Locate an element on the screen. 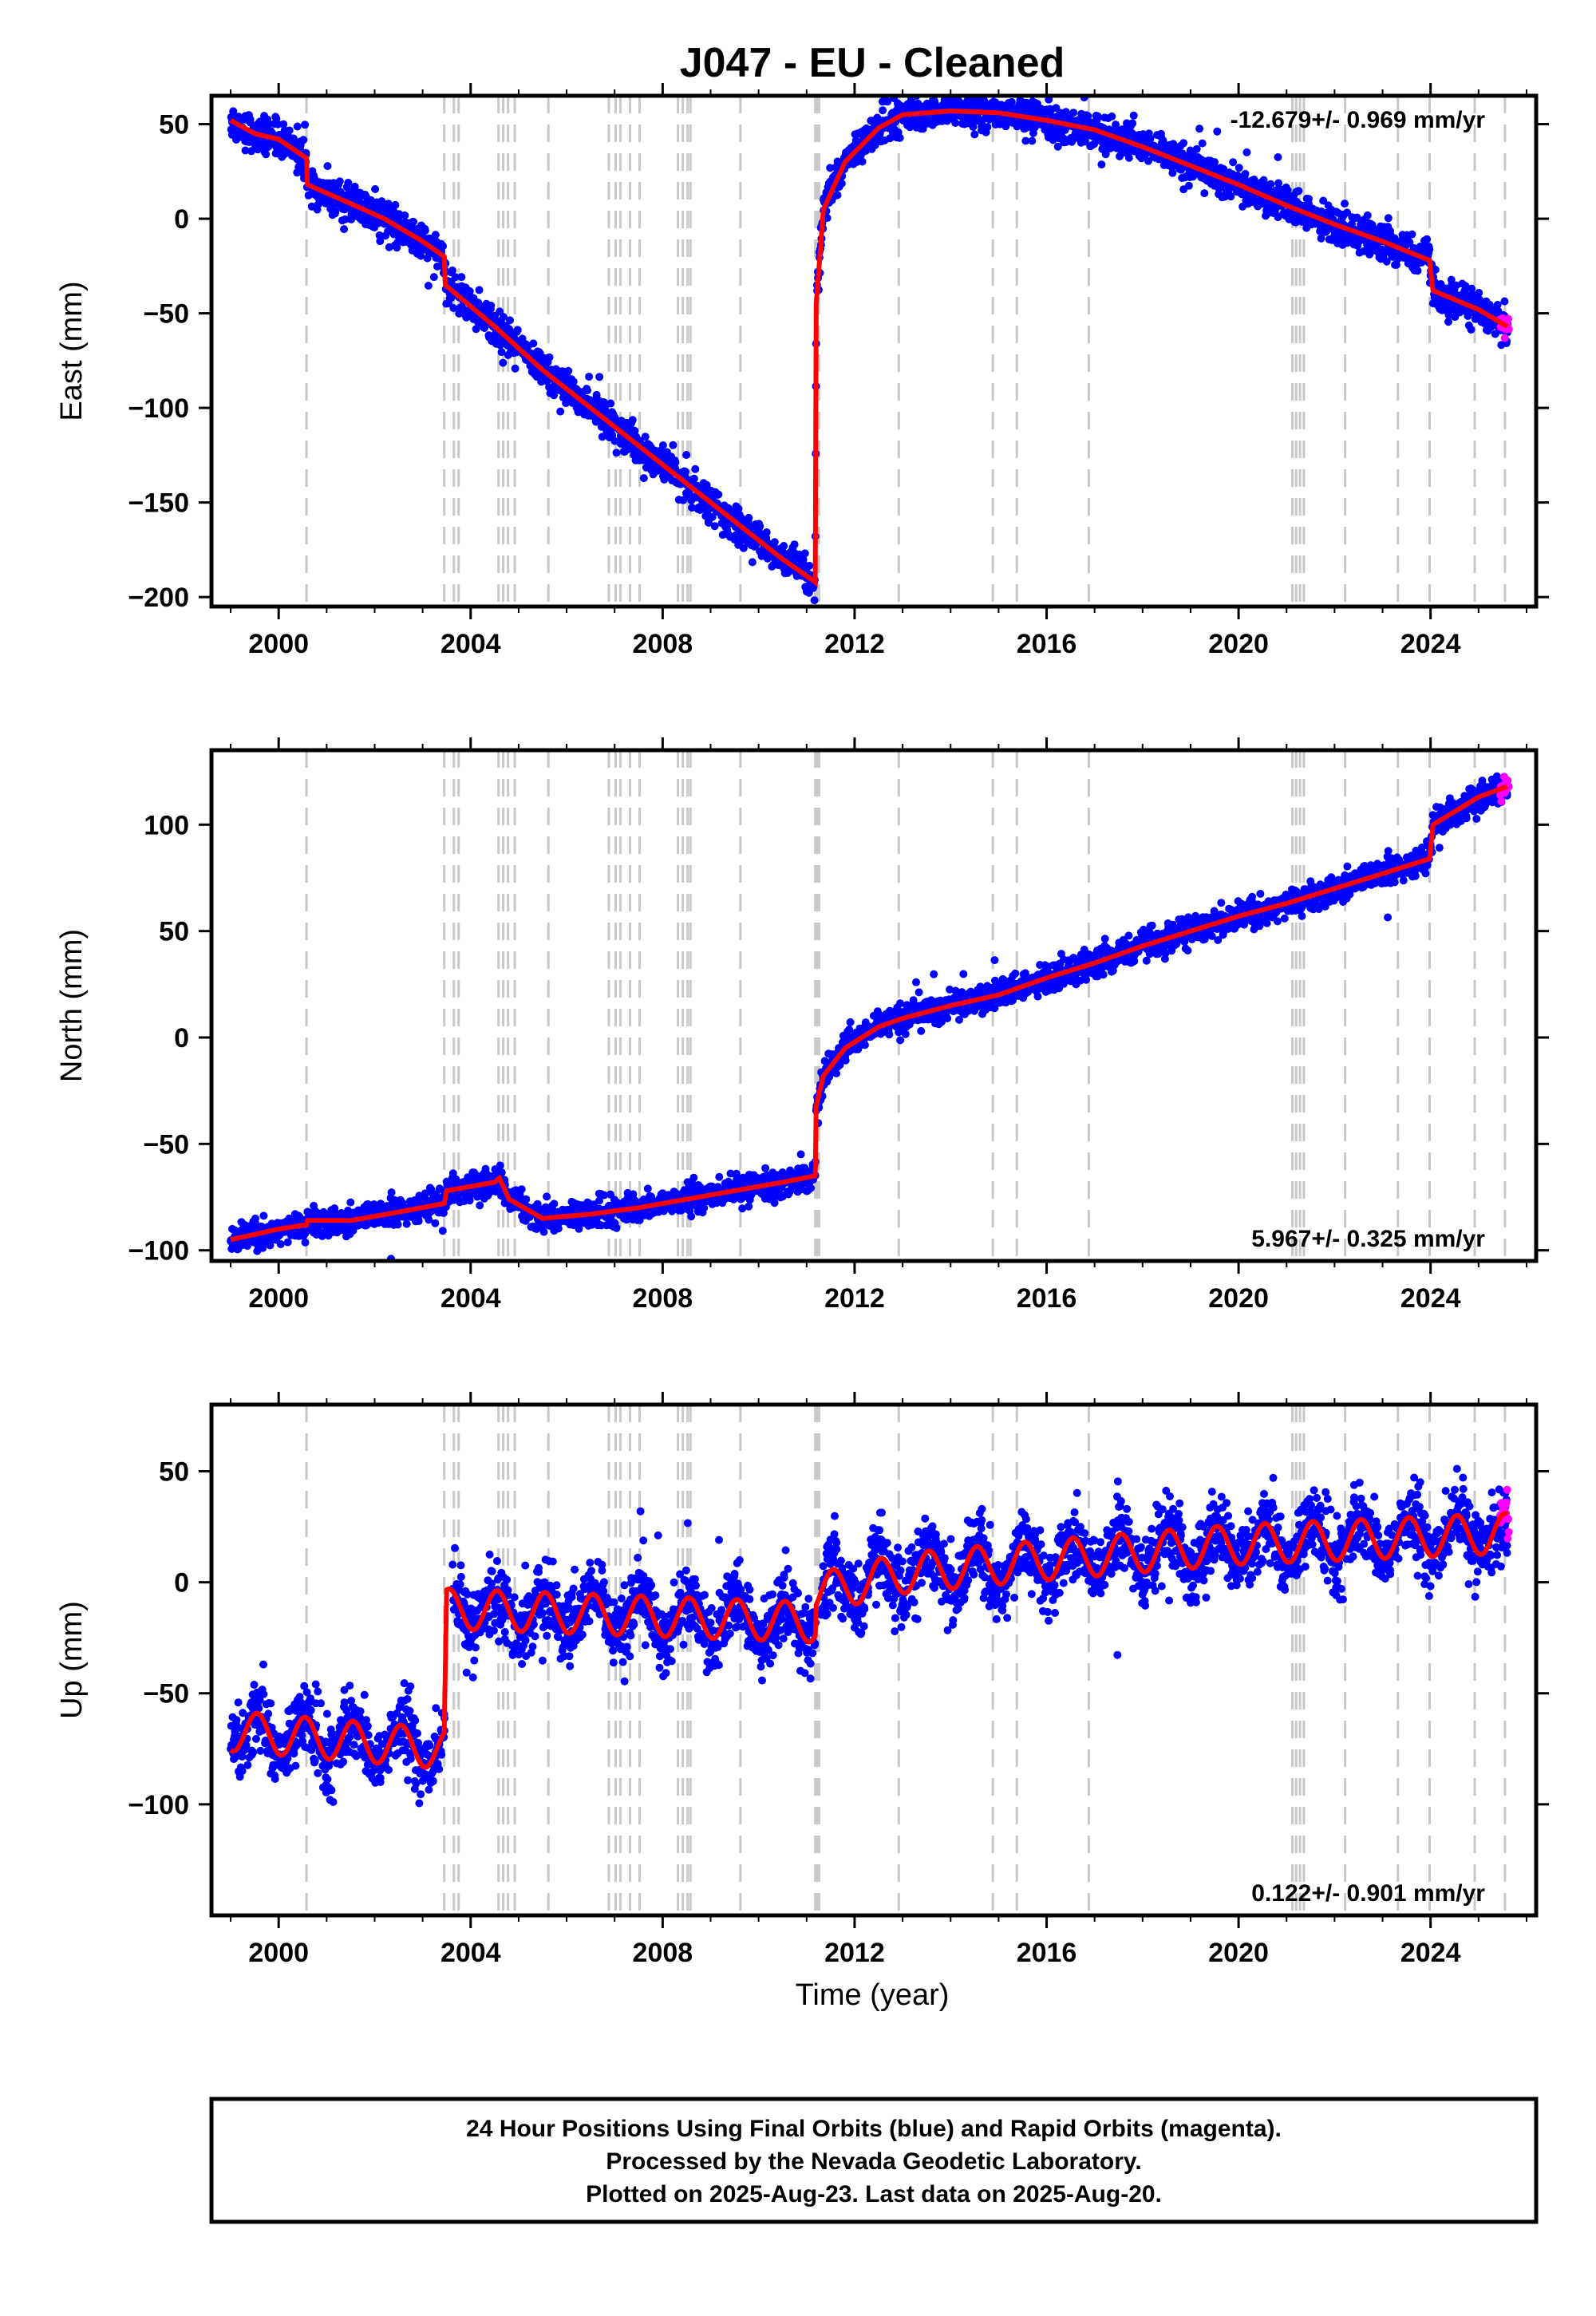  x-tick-label: 2016 is located at coordinates (1047, 644).